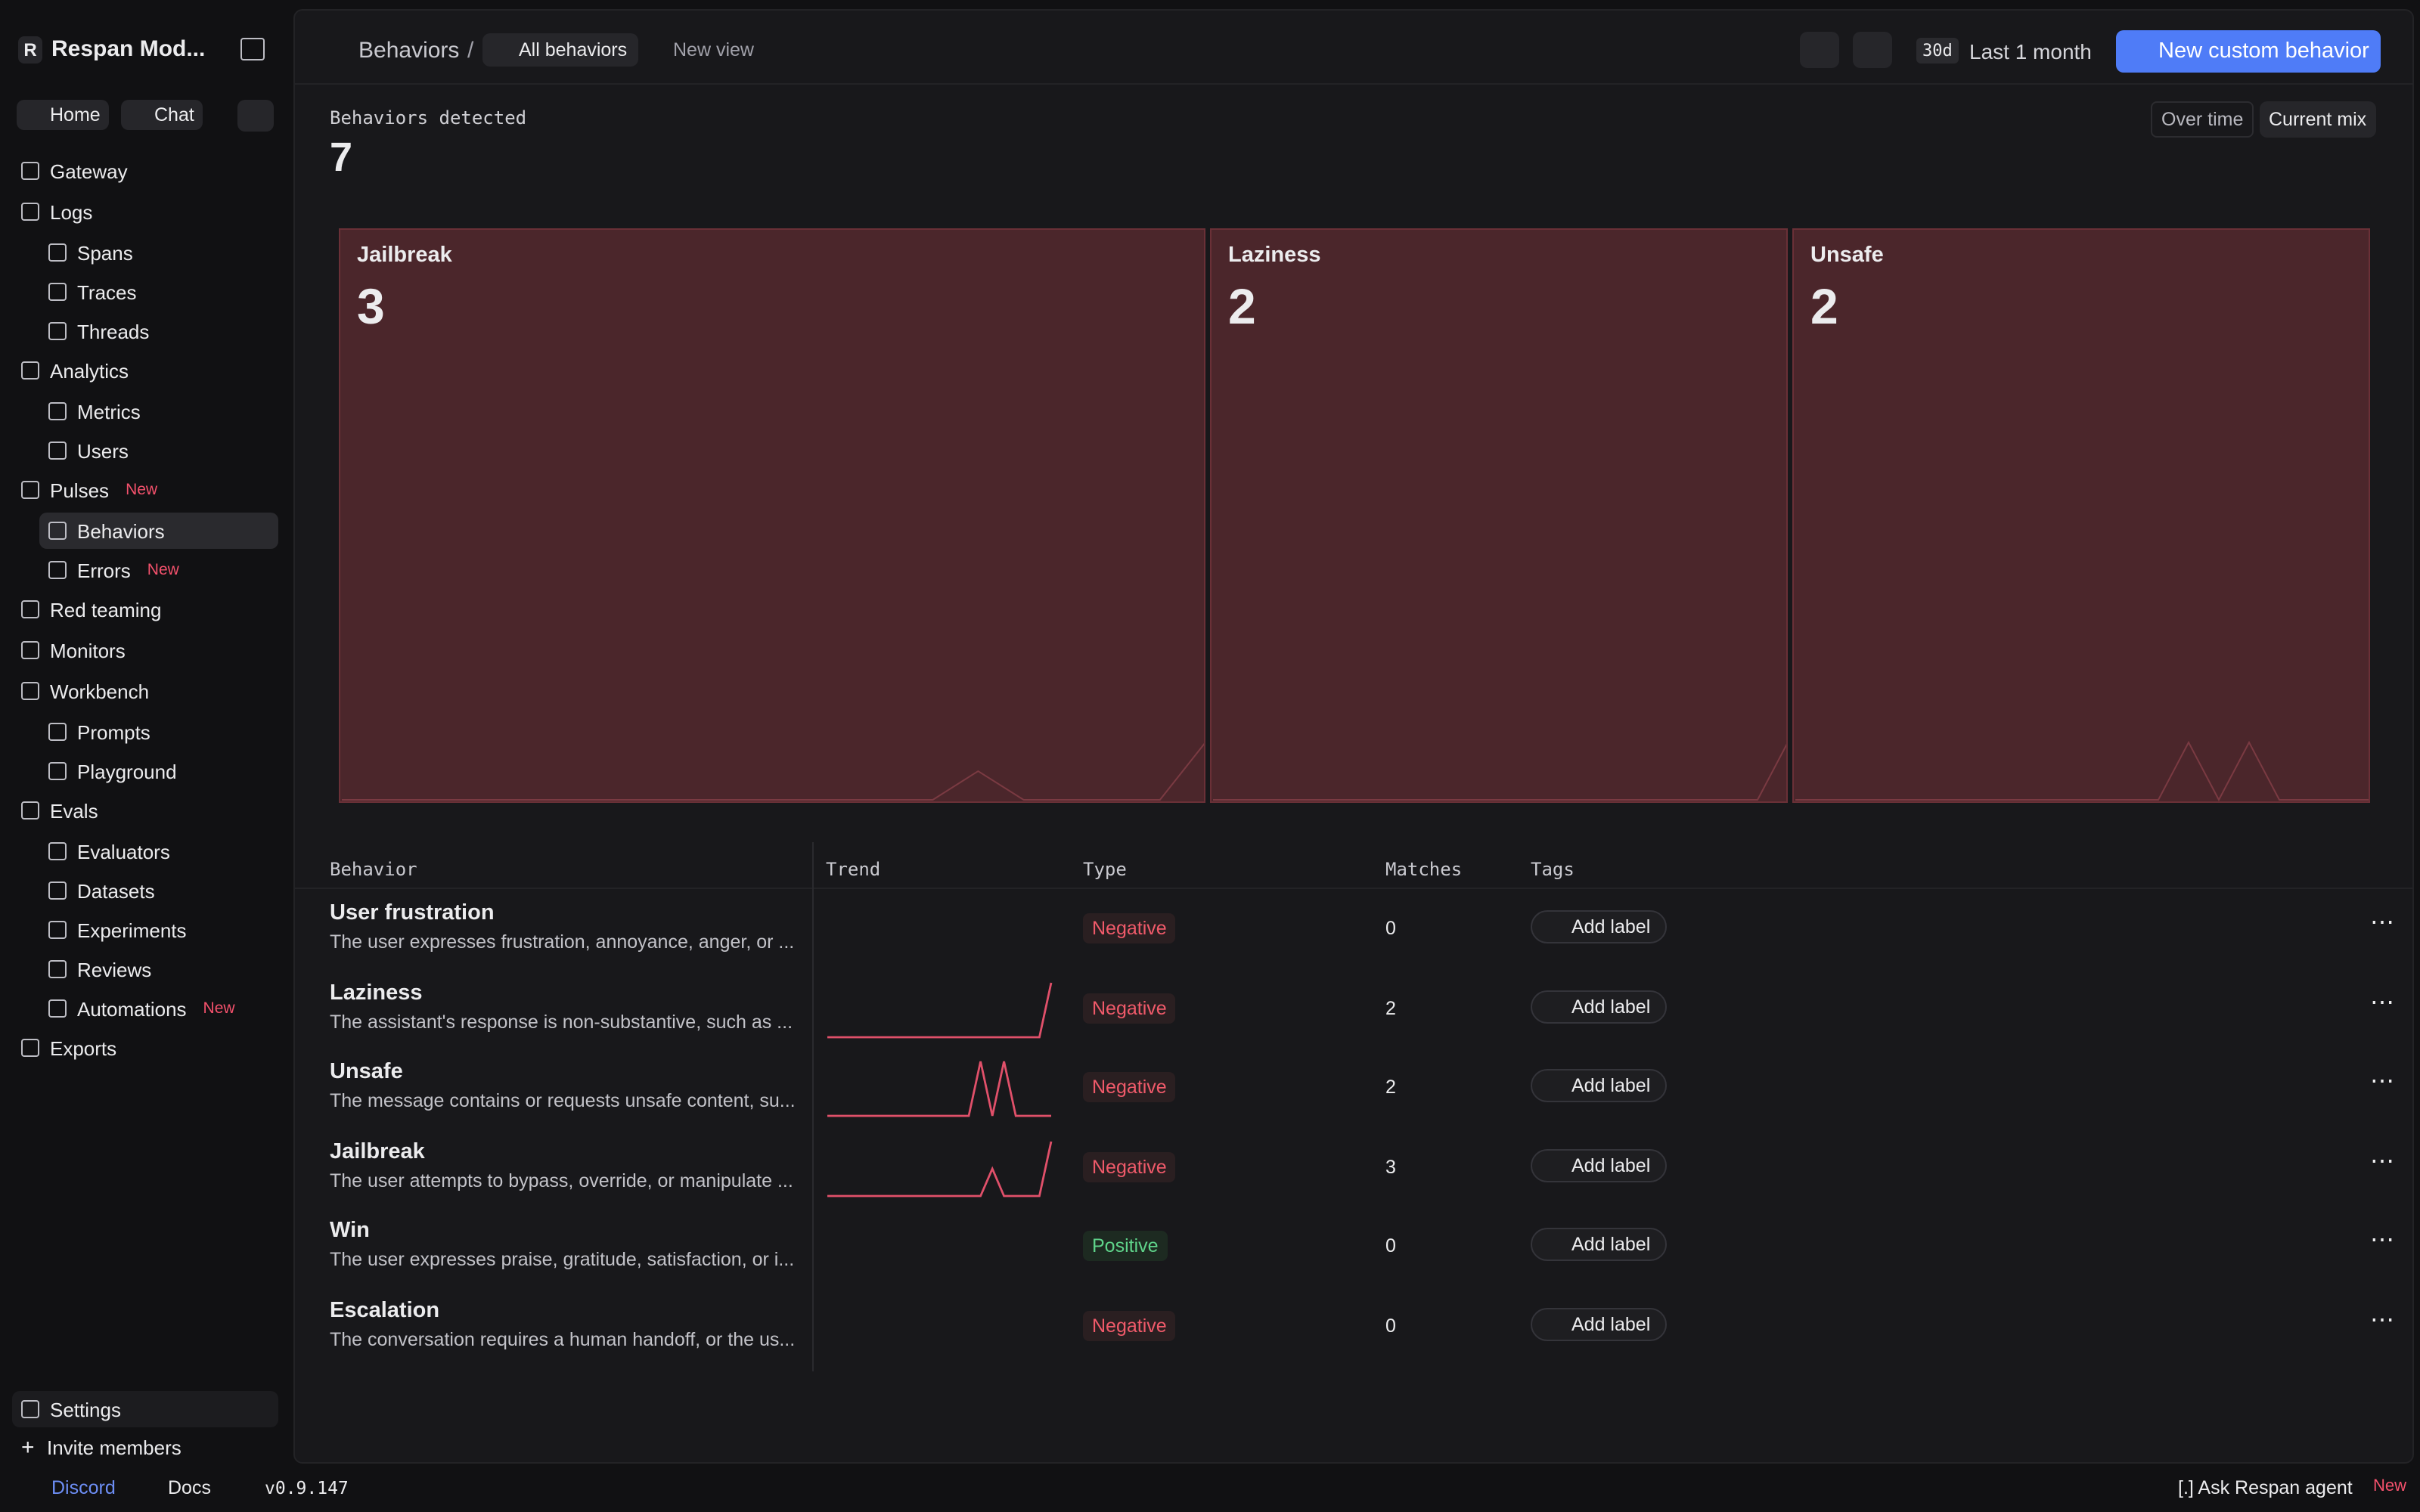  What do you see at coordinates (2202, 119) in the screenshot?
I see `toggle-over-time: Over time` at bounding box center [2202, 119].